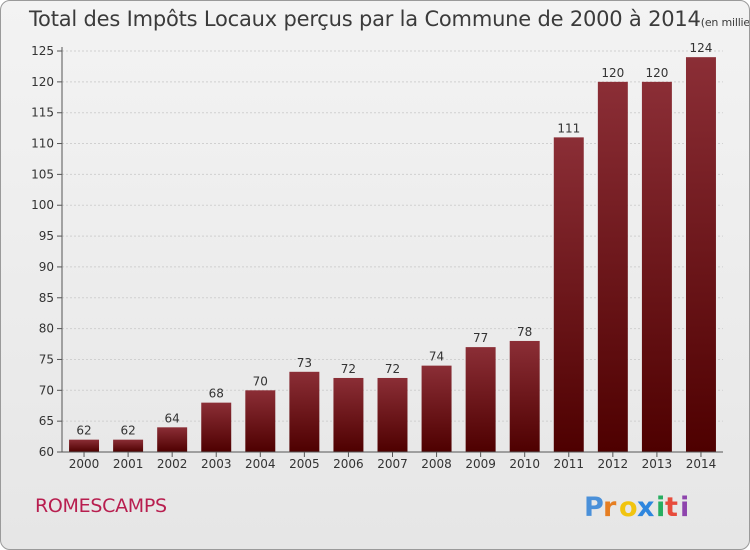  Describe the element at coordinates (46, 452) in the screenshot. I see `y-tick-label: 60` at that location.